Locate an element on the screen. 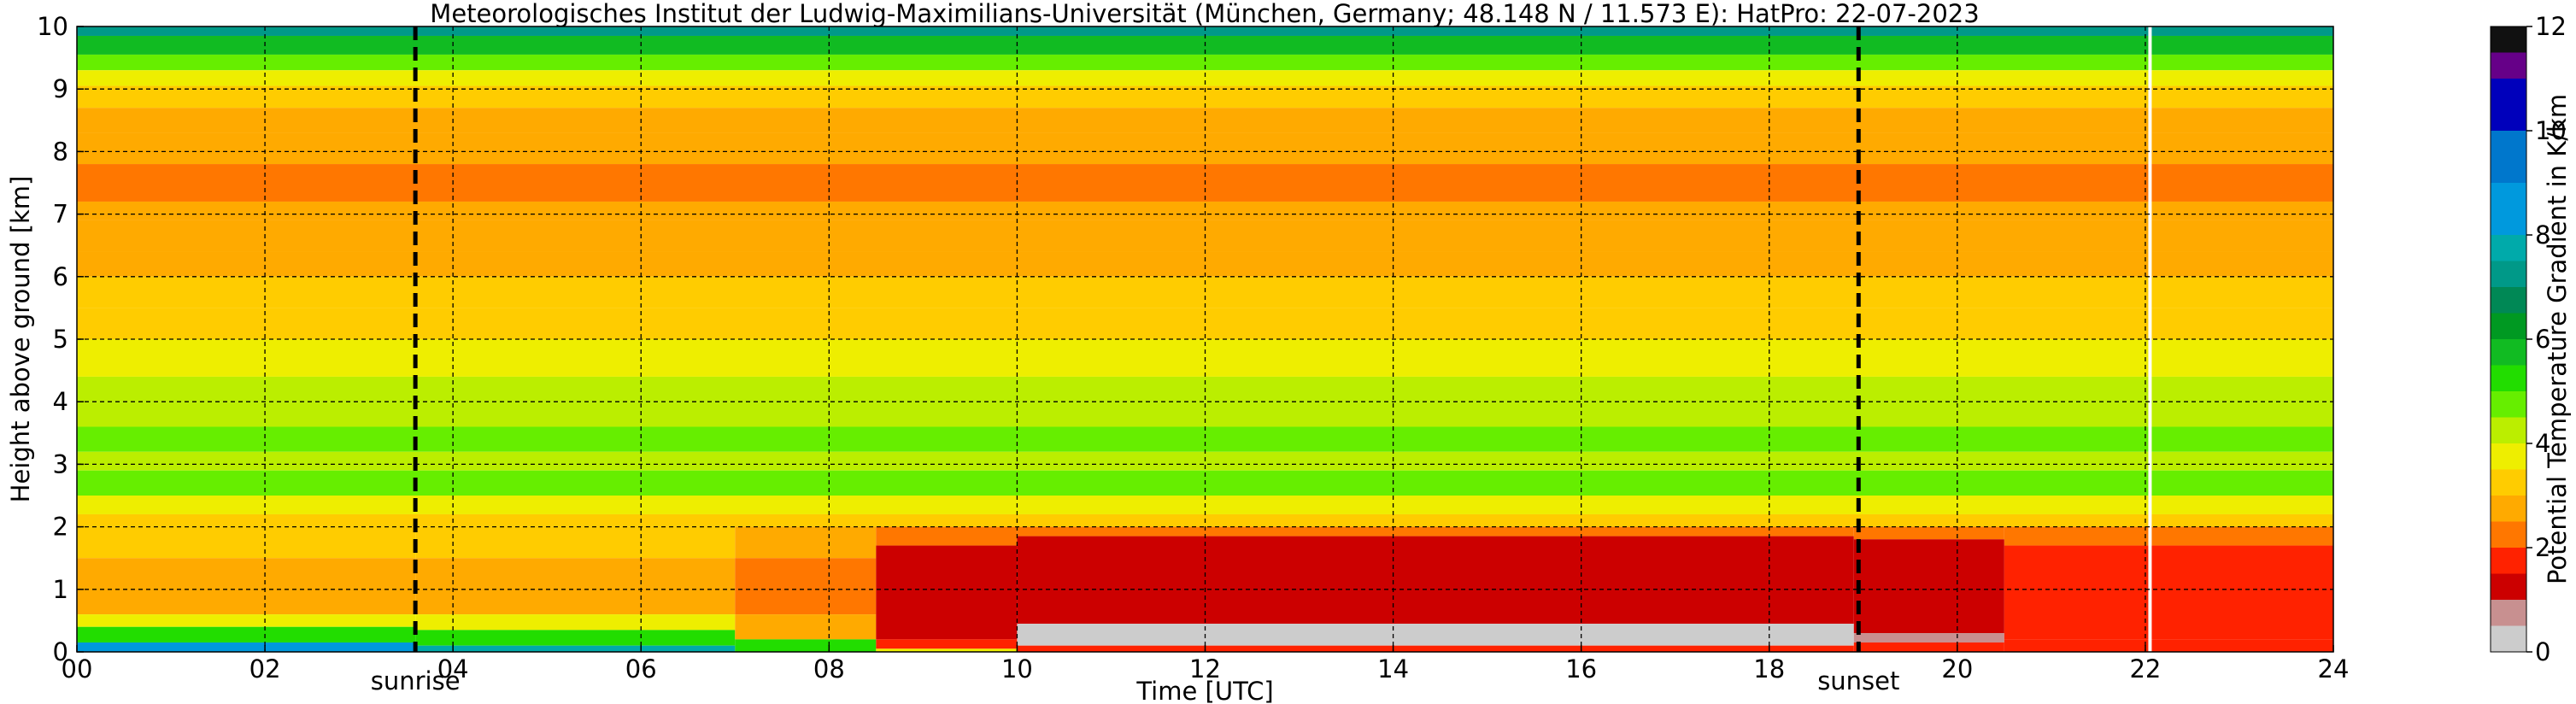 The width and height of the screenshot is (2576, 704). x-tick-label-1: 02 is located at coordinates (265, 668).